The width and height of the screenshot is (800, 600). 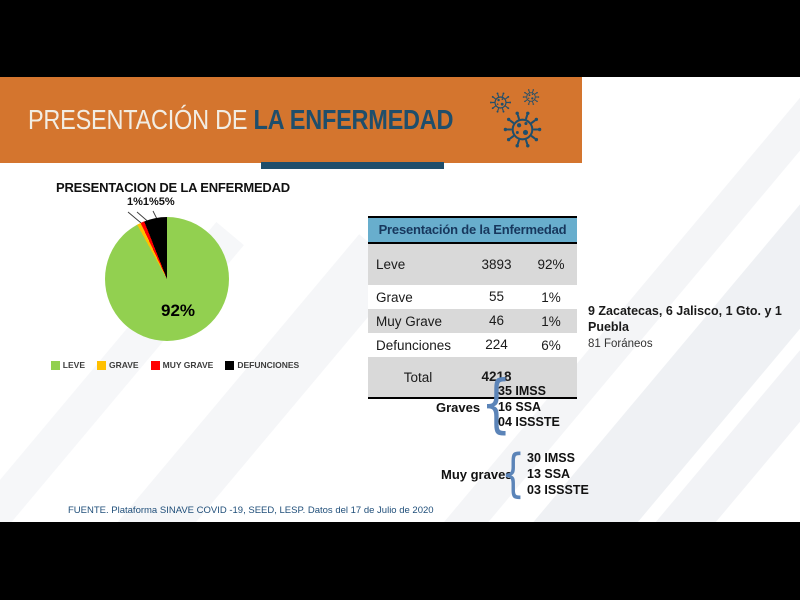 I want to click on row-value: 46, so click(x=496, y=320).